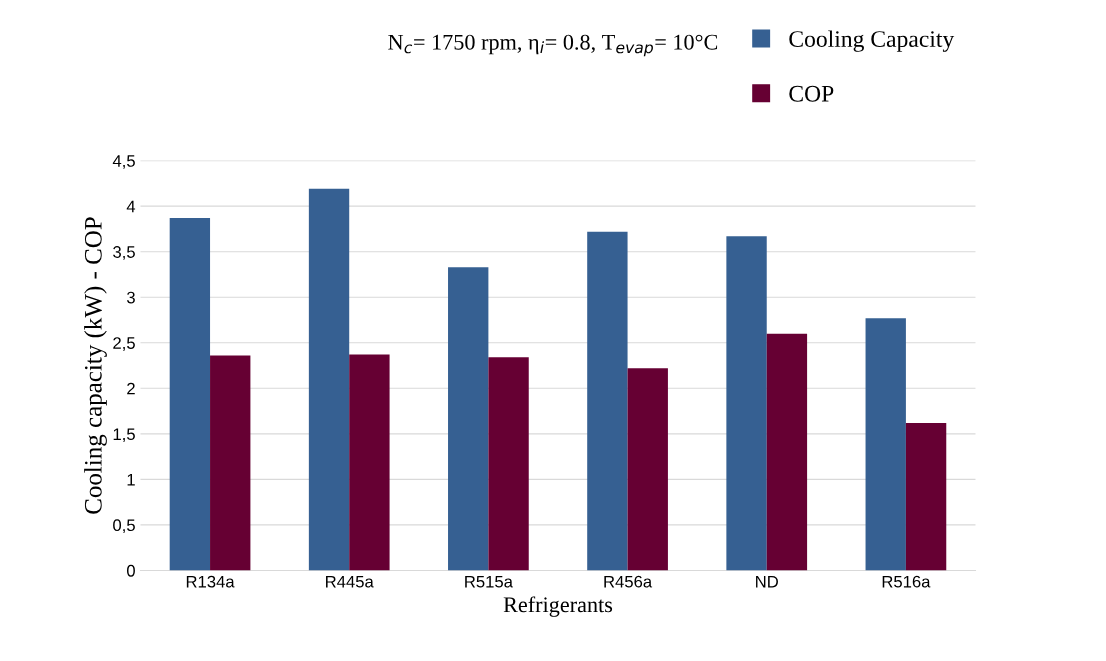 The width and height of the screenshot is (1106, 661). I want to click on y-tick-label: 4, so click(131, 206).